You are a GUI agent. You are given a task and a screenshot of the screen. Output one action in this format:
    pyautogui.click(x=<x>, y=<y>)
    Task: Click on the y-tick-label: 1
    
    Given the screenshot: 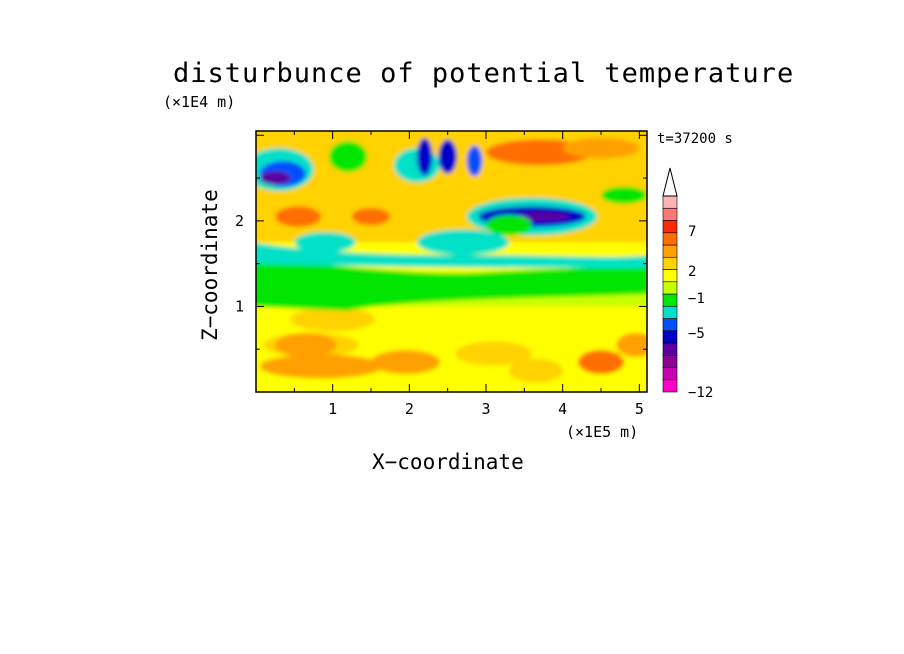 What is the action you would take?
    pyautogui.click(x=239, y=306)
    